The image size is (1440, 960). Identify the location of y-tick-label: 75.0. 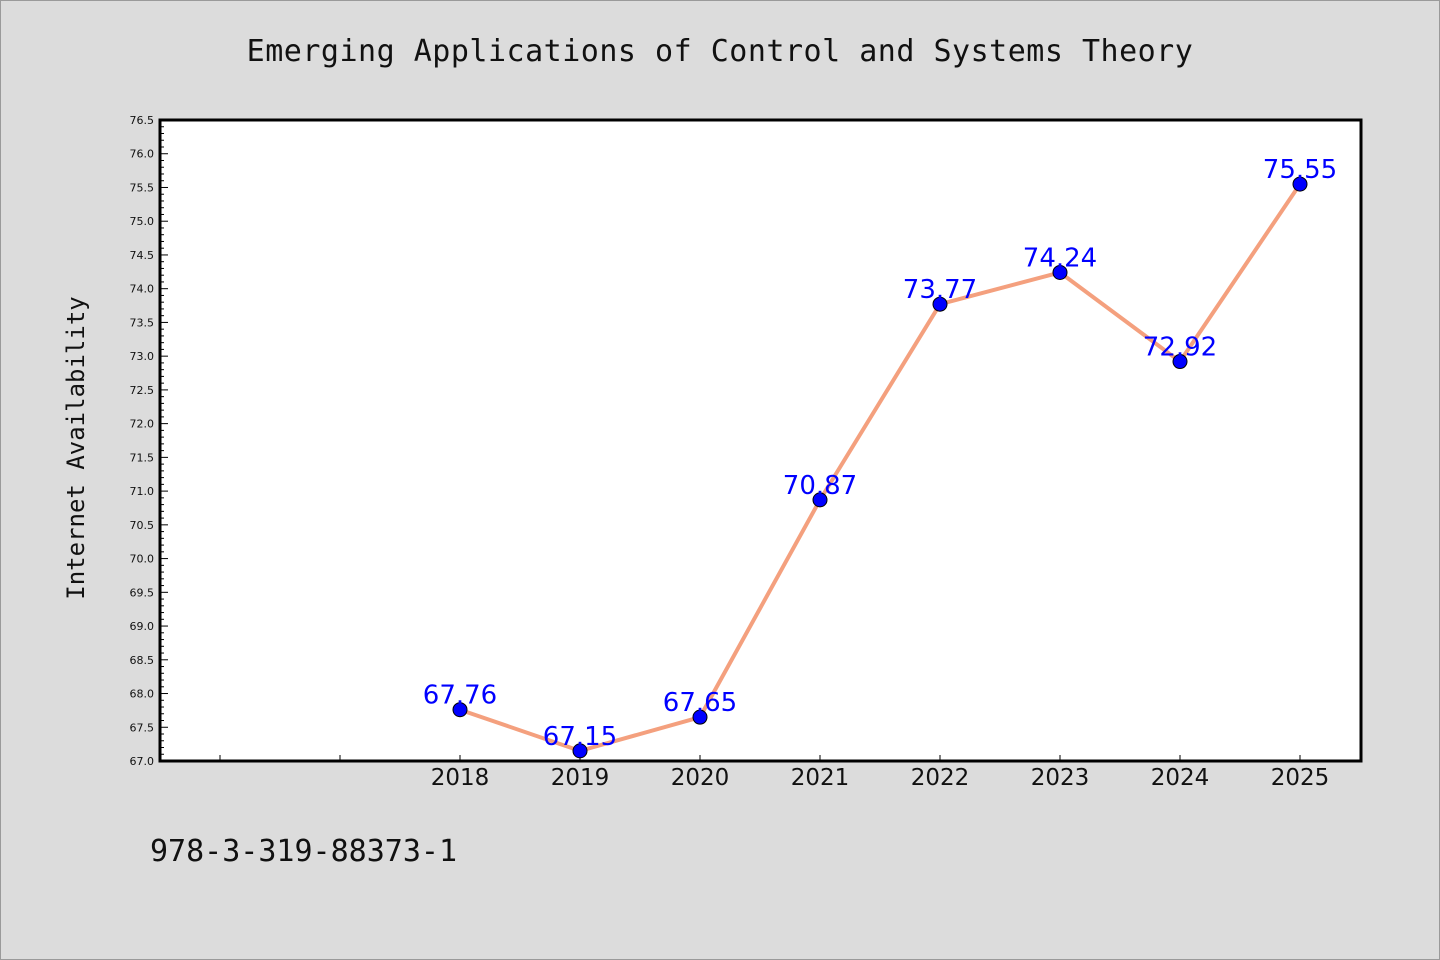
(142, 221).